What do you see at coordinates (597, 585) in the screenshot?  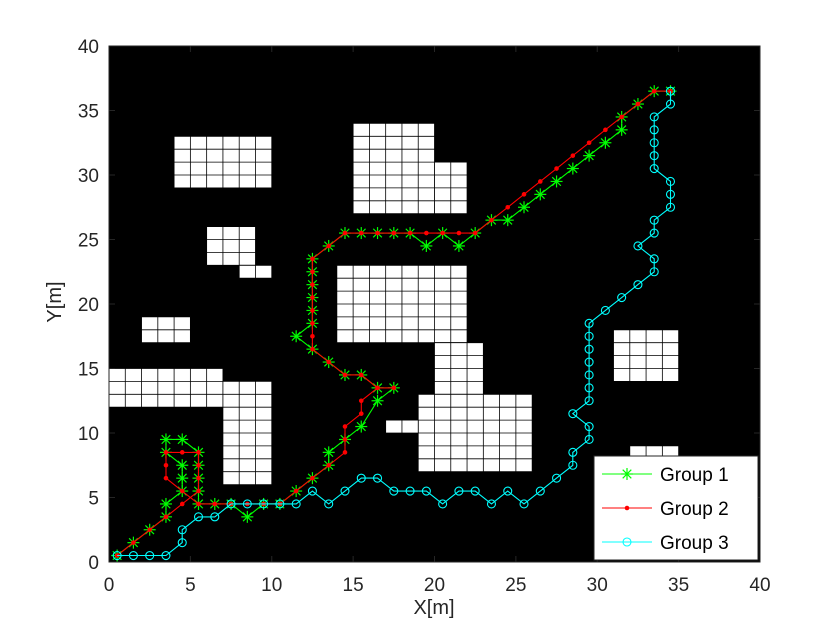 I see `x-tick-label: 30` at bounding box center [597, 585].